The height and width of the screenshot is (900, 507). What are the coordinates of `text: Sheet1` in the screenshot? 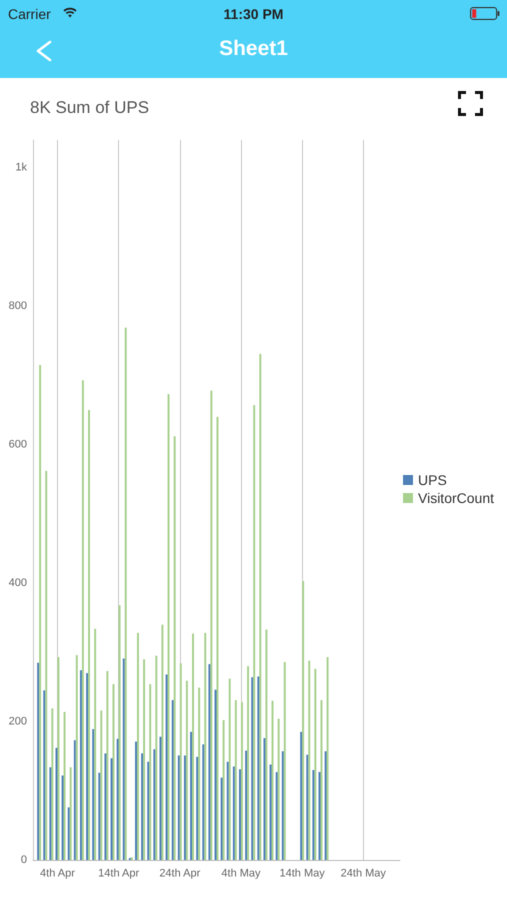 It's located at (253, 49).